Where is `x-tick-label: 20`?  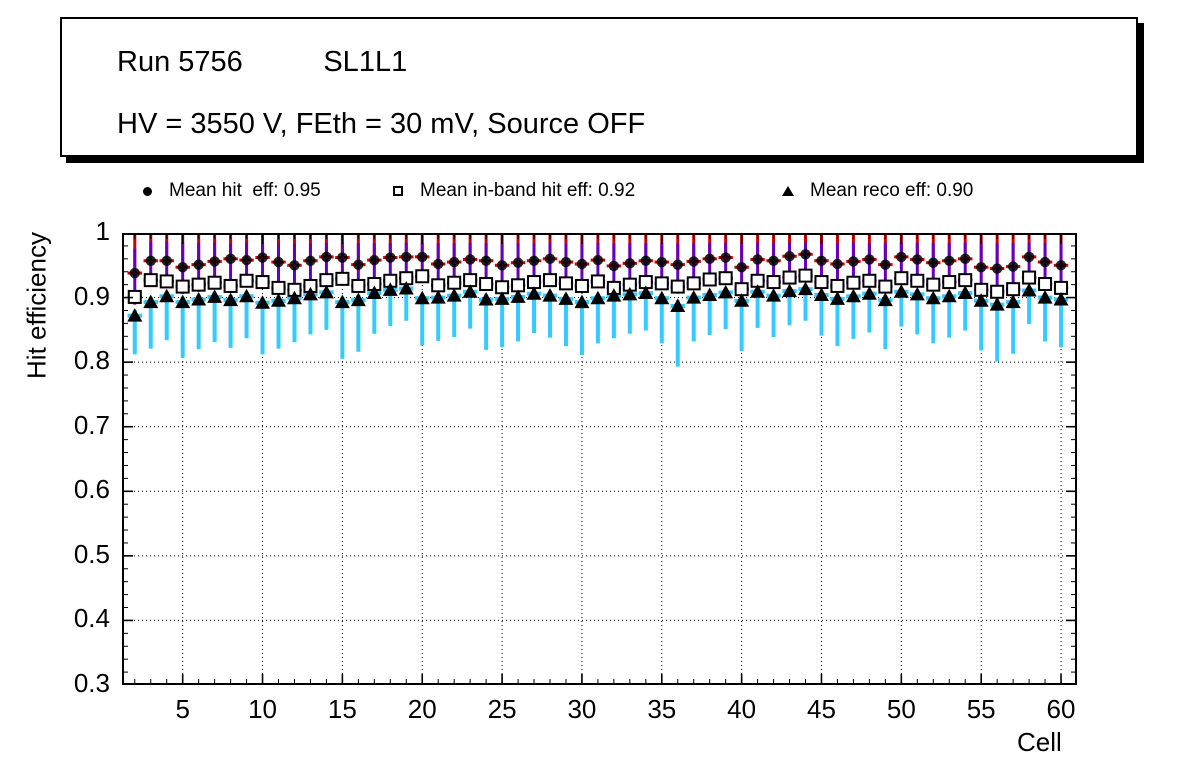
x-tick-label: 20 is located at coordinates (422, 709).